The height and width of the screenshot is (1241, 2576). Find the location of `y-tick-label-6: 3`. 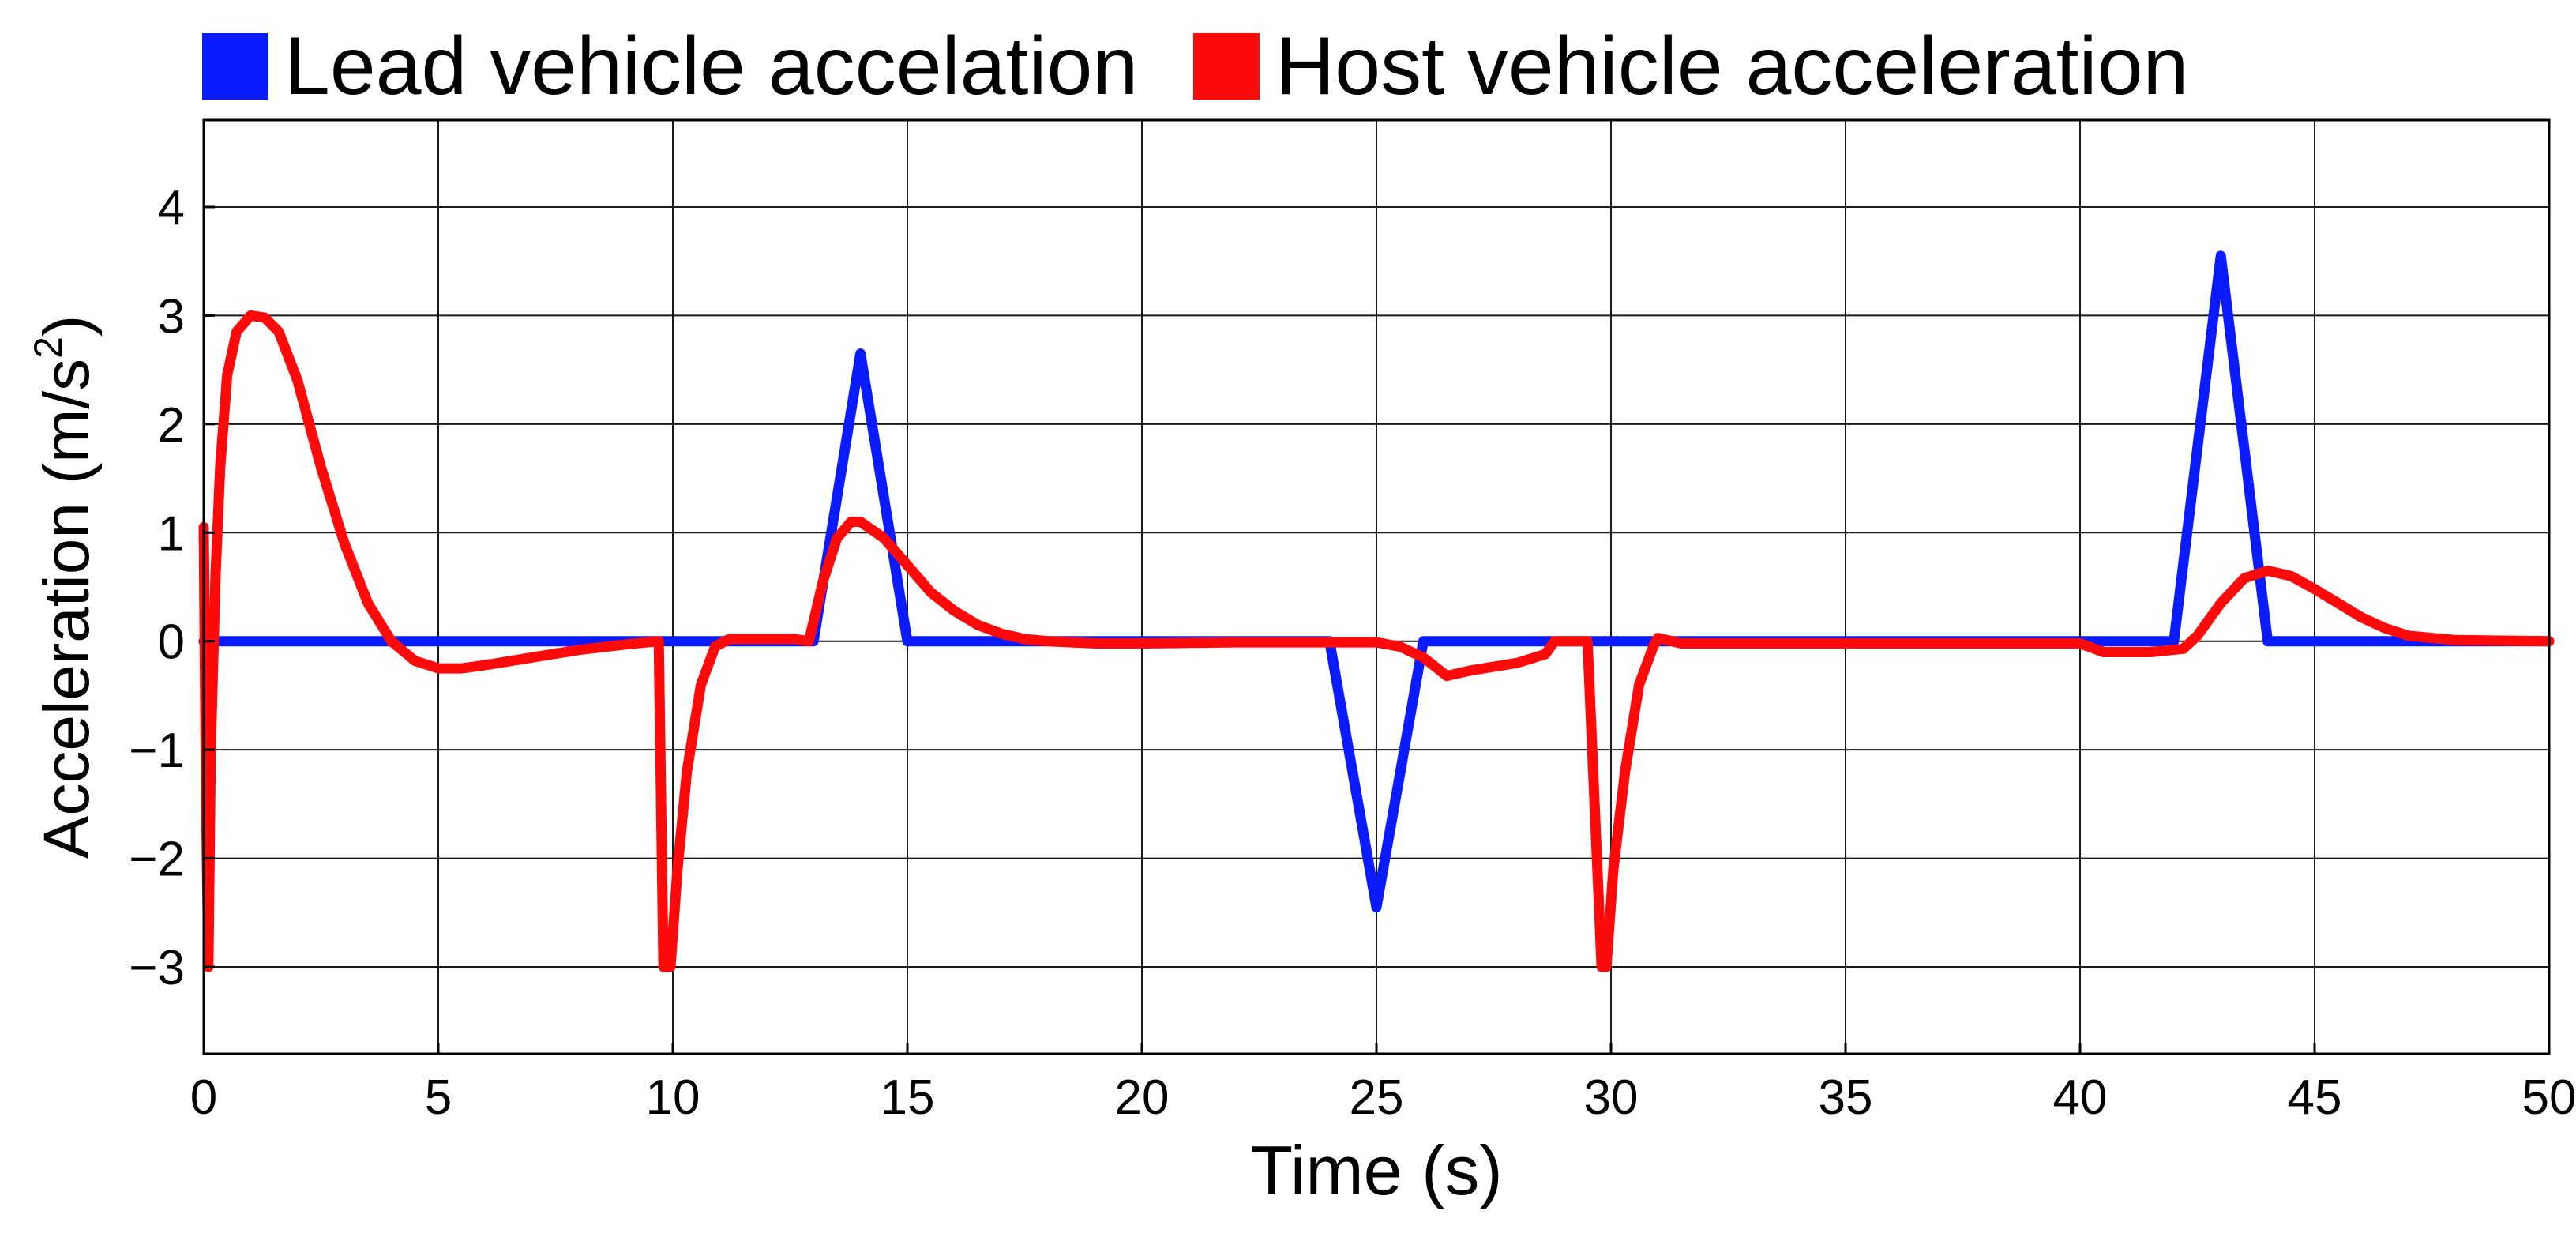

y-tick-label-6: 3 is located at coordinates (171, 316).